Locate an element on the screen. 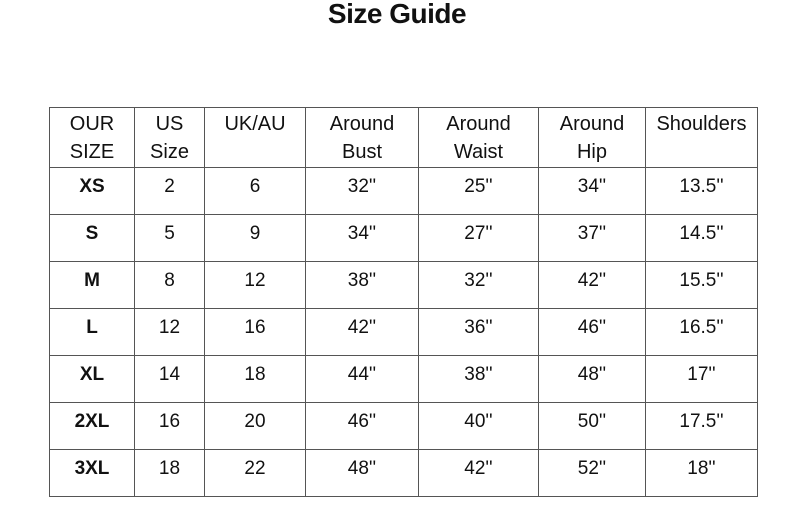  column-header: OUR SIZE is located at coordinates (92, 137).